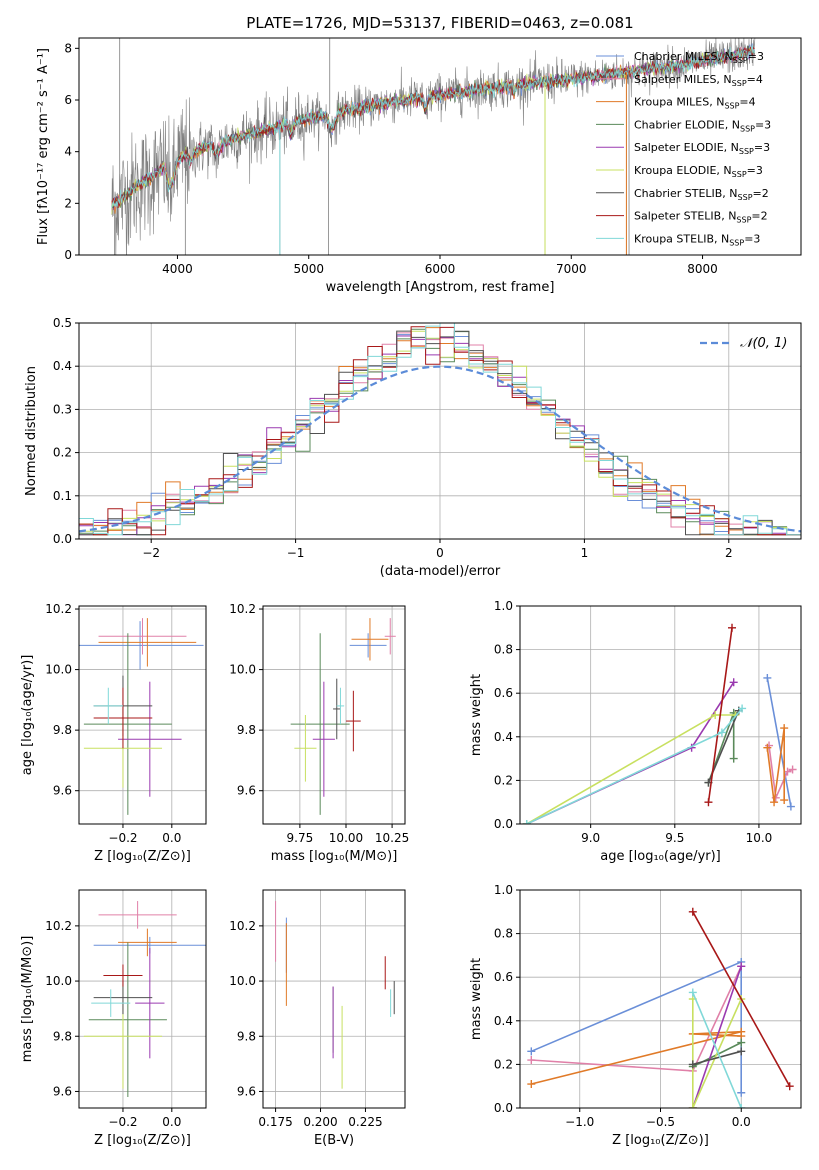 Image resolution: width=819 pixels, height=1170 pixels. Describe the element at coordinates (246, 1091) in the screenshot. I see `y-tick-label: 9.6` at that location.